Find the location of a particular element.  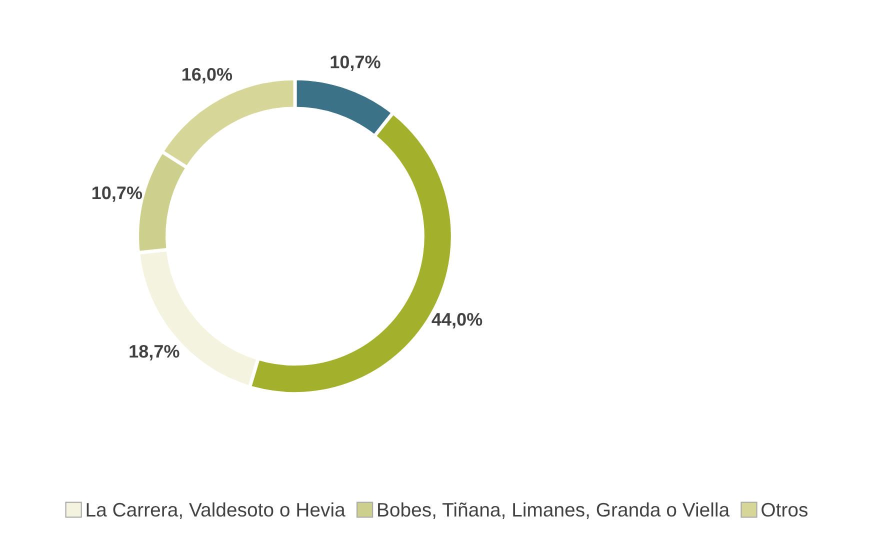

data-label: 18,7% is located at coordinates (155, 352).